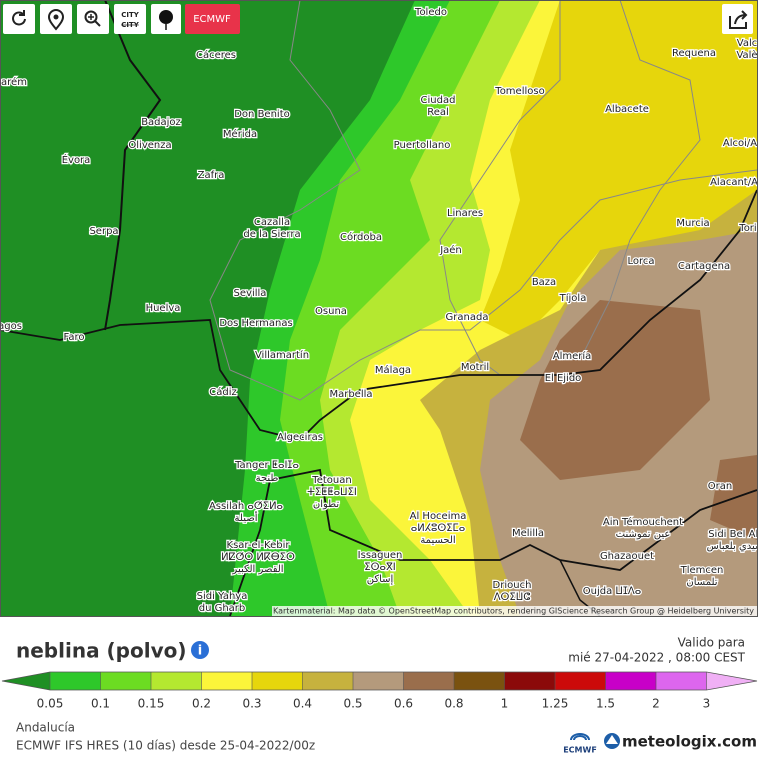 The height and width of the screenshot is (761, 779). Describe the element at coordinates (734, 182) in the screenshot. I see `city-label: Alacant/A` at that location.